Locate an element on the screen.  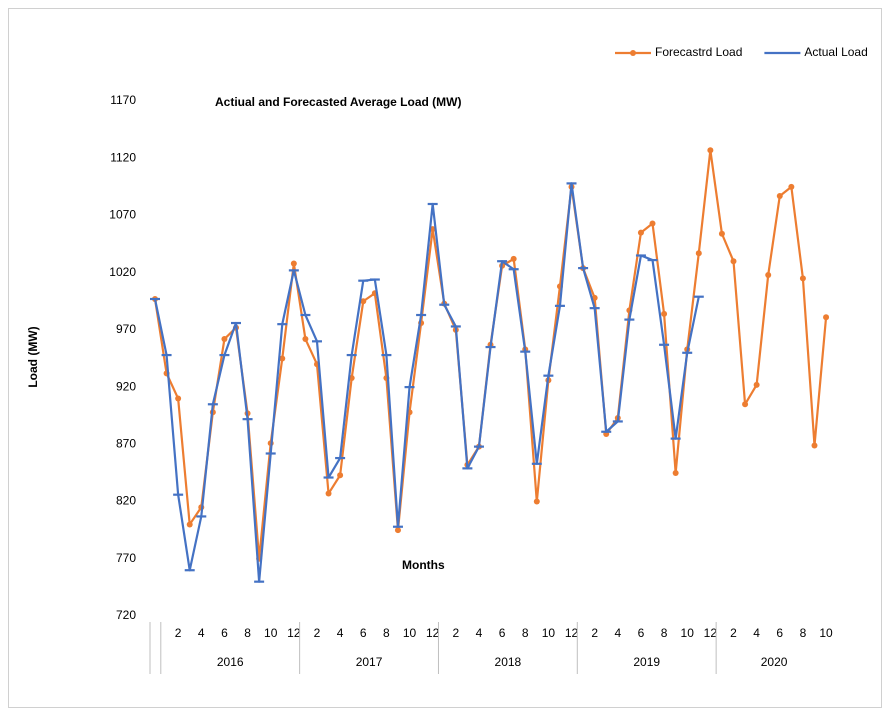
y-tick-label: 1020 is located at coordinates (122, 272).